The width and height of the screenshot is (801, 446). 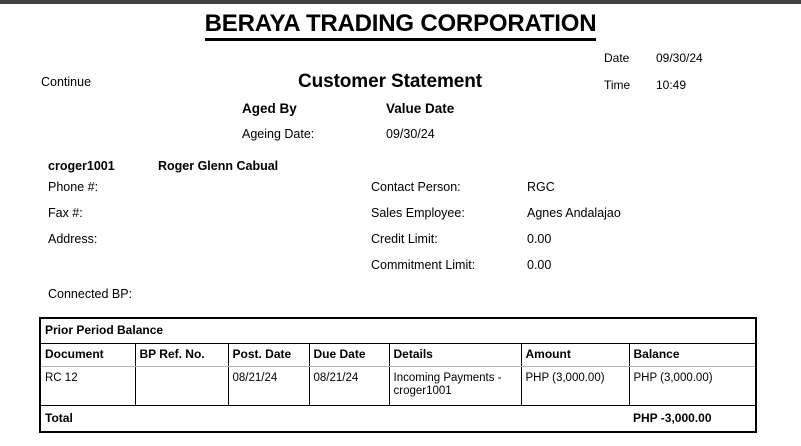 What do you see at coordinates (671, 85) in the screenshot?
I see `time-value: 10:49` at bounding box center [671, 85].